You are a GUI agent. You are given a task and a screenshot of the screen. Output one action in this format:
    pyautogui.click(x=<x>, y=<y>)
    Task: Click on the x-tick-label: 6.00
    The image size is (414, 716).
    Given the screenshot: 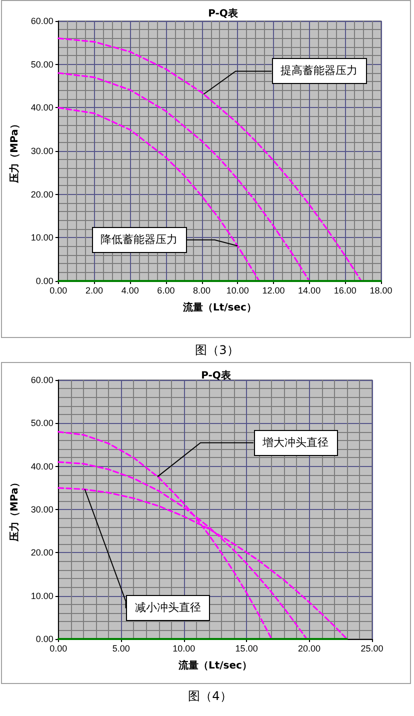 What is the action you would take?
    pyautogui.click(x=166, y=291)
    